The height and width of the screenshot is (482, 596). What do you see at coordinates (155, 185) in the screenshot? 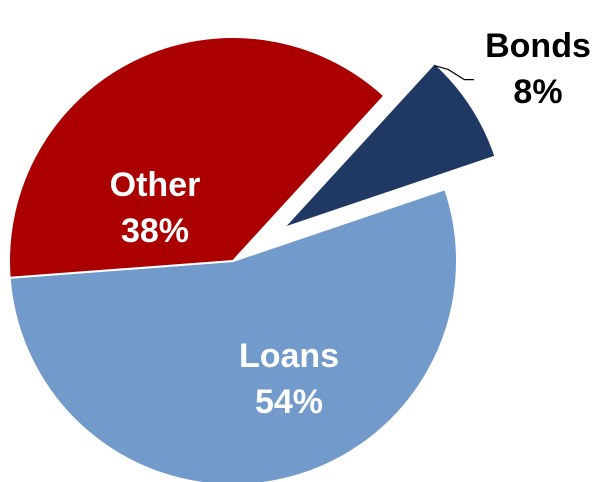
I see `slice-label-other: Other` at bounding box center [155, 185].